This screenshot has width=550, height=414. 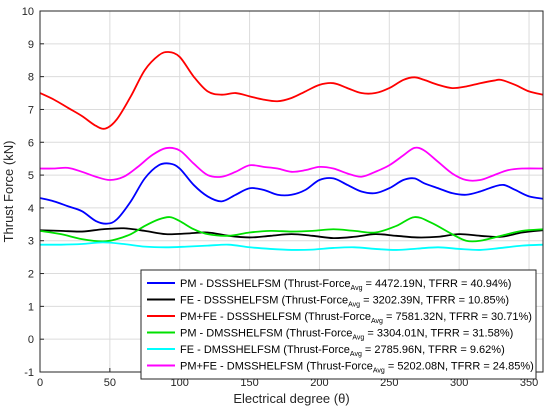 I want to click on y-tick-label: 6, so click(x=31, y=143).